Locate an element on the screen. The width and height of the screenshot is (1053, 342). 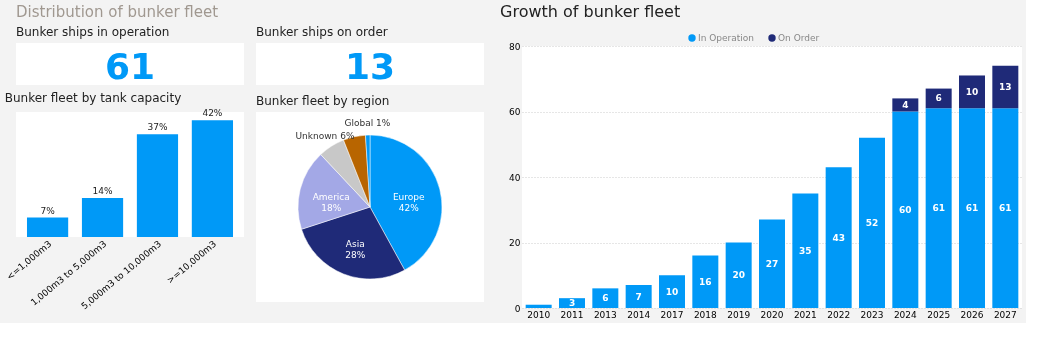
data-label: 7 is located at coordinates (638, 296).